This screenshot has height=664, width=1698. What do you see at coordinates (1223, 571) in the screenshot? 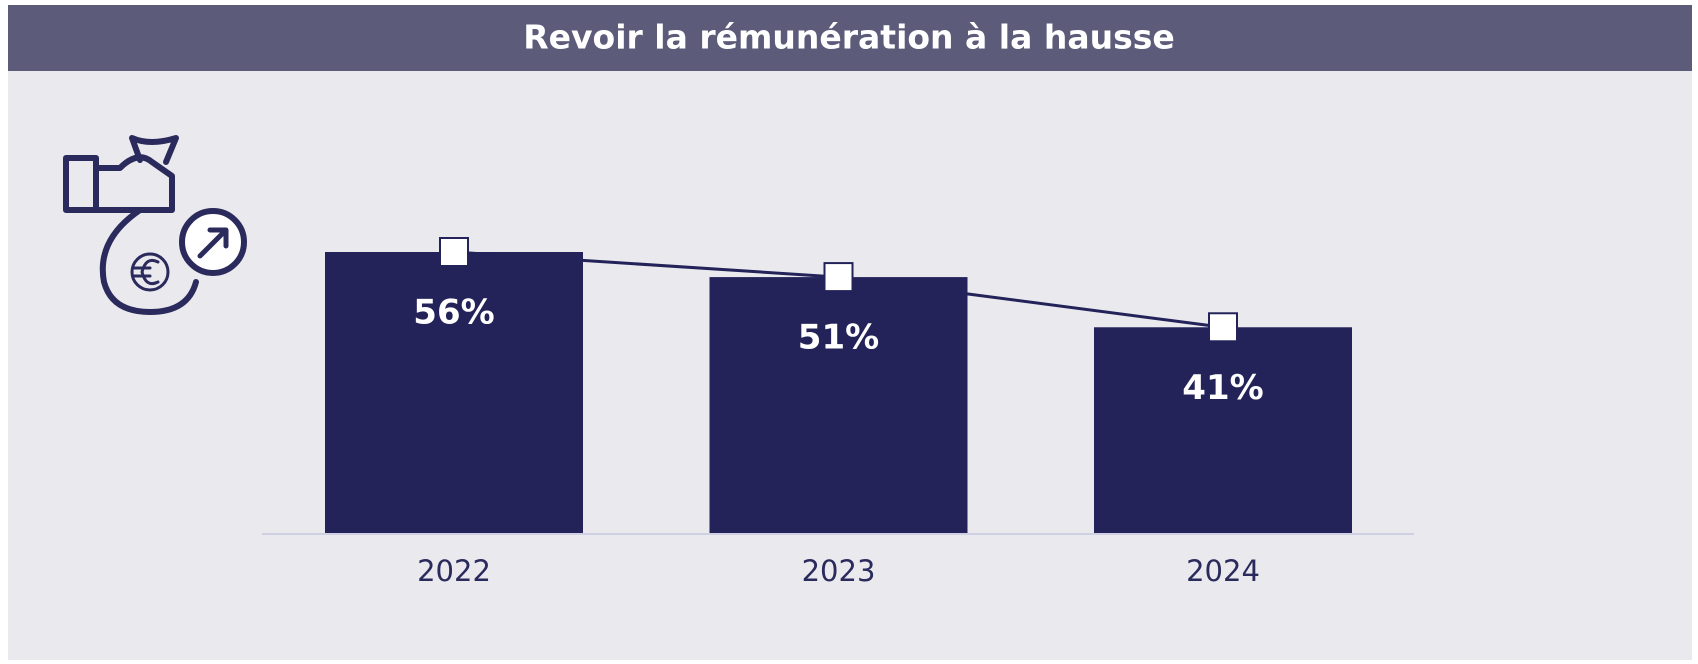
I see `x-tick-label: 2024` at bounding box center [1223, 571].